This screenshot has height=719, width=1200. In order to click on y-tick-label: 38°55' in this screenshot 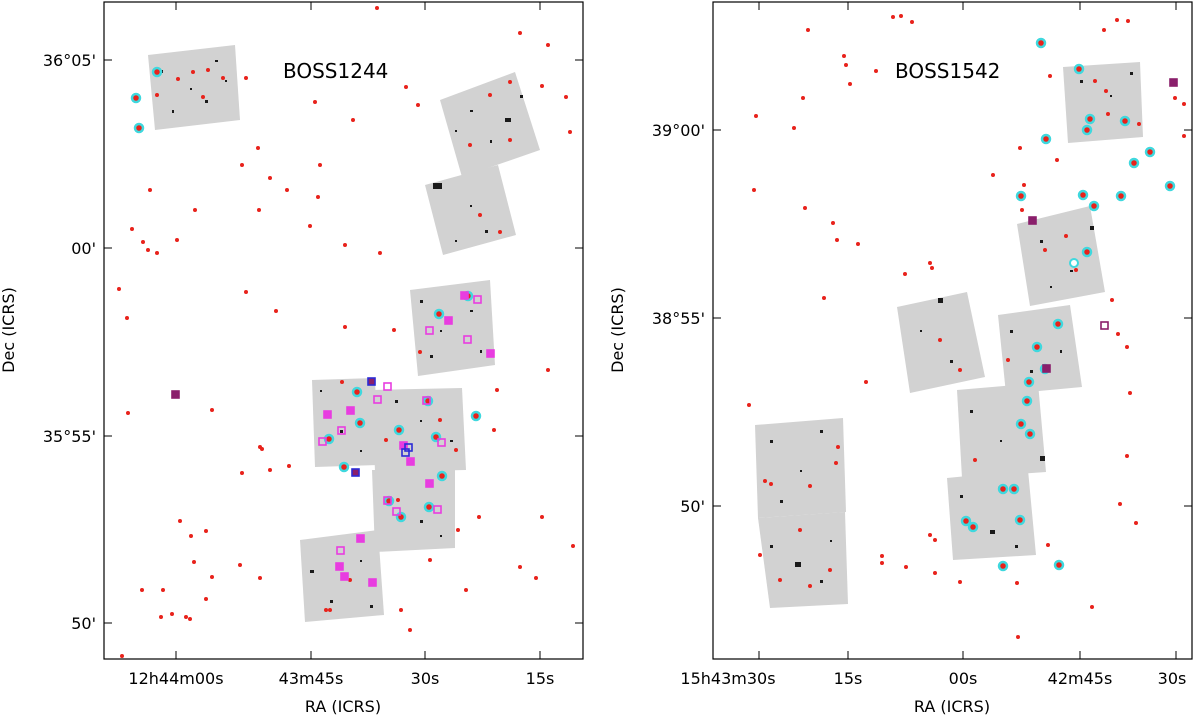, I will do `click(678, 318)`.